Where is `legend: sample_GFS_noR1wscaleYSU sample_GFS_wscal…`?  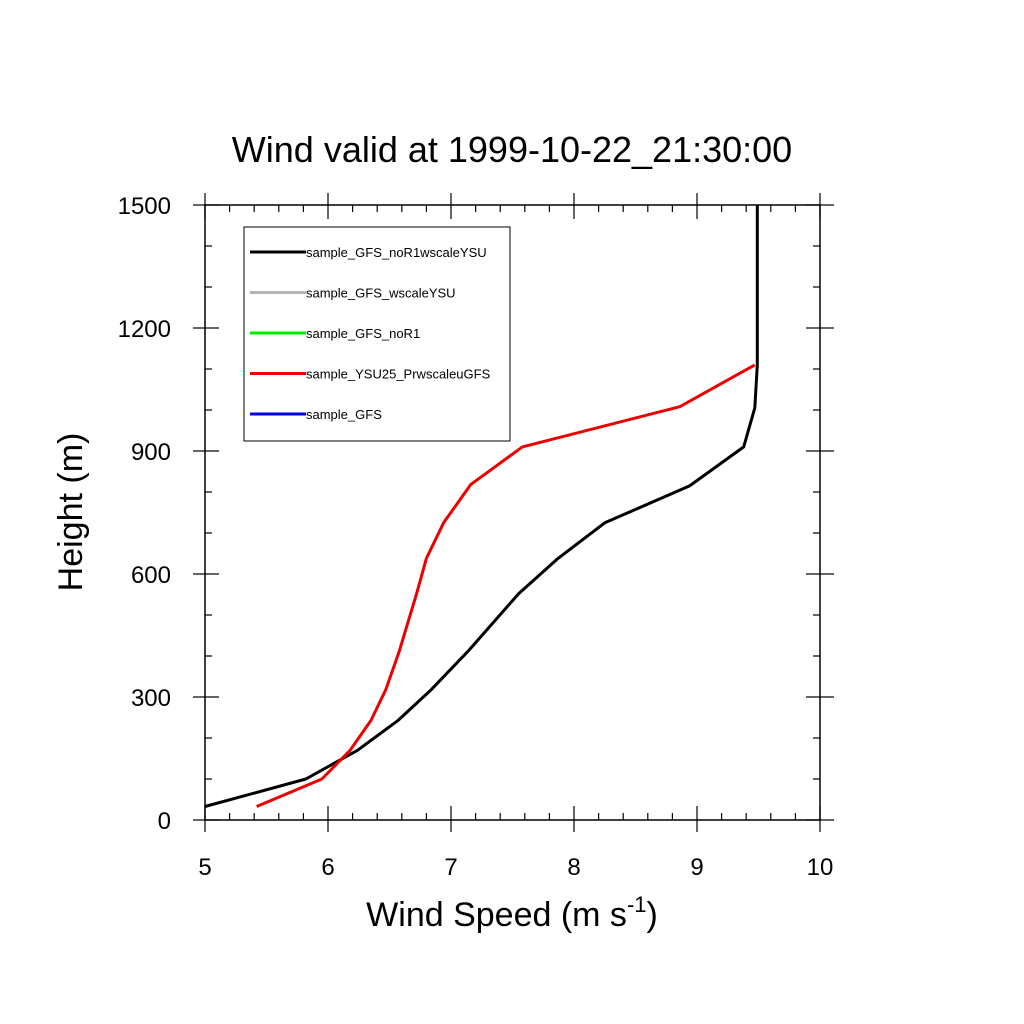
legend: sample_GFS_noR1wscaleYSU sample_GFS_wscal… is located at coordinates (377, 334).